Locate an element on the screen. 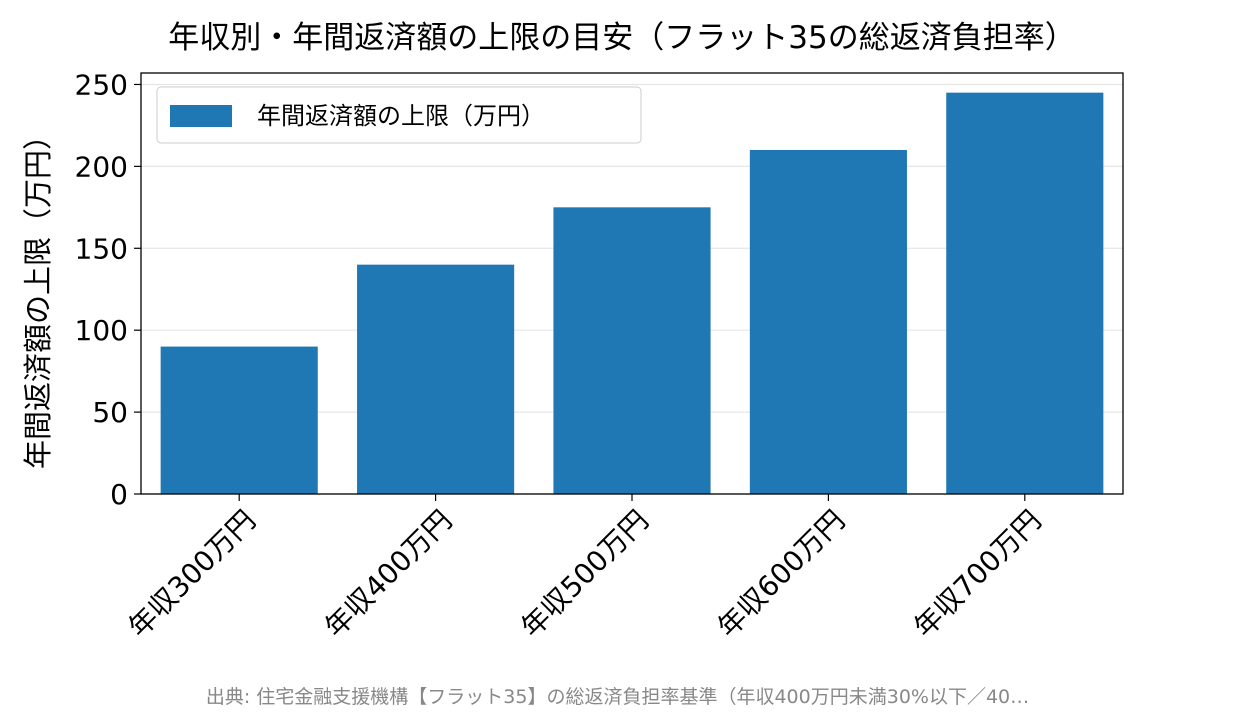 This screenshot has height=725, width=1235. x-tick-label: 年収500万円 is located at coordinates (585, 574).